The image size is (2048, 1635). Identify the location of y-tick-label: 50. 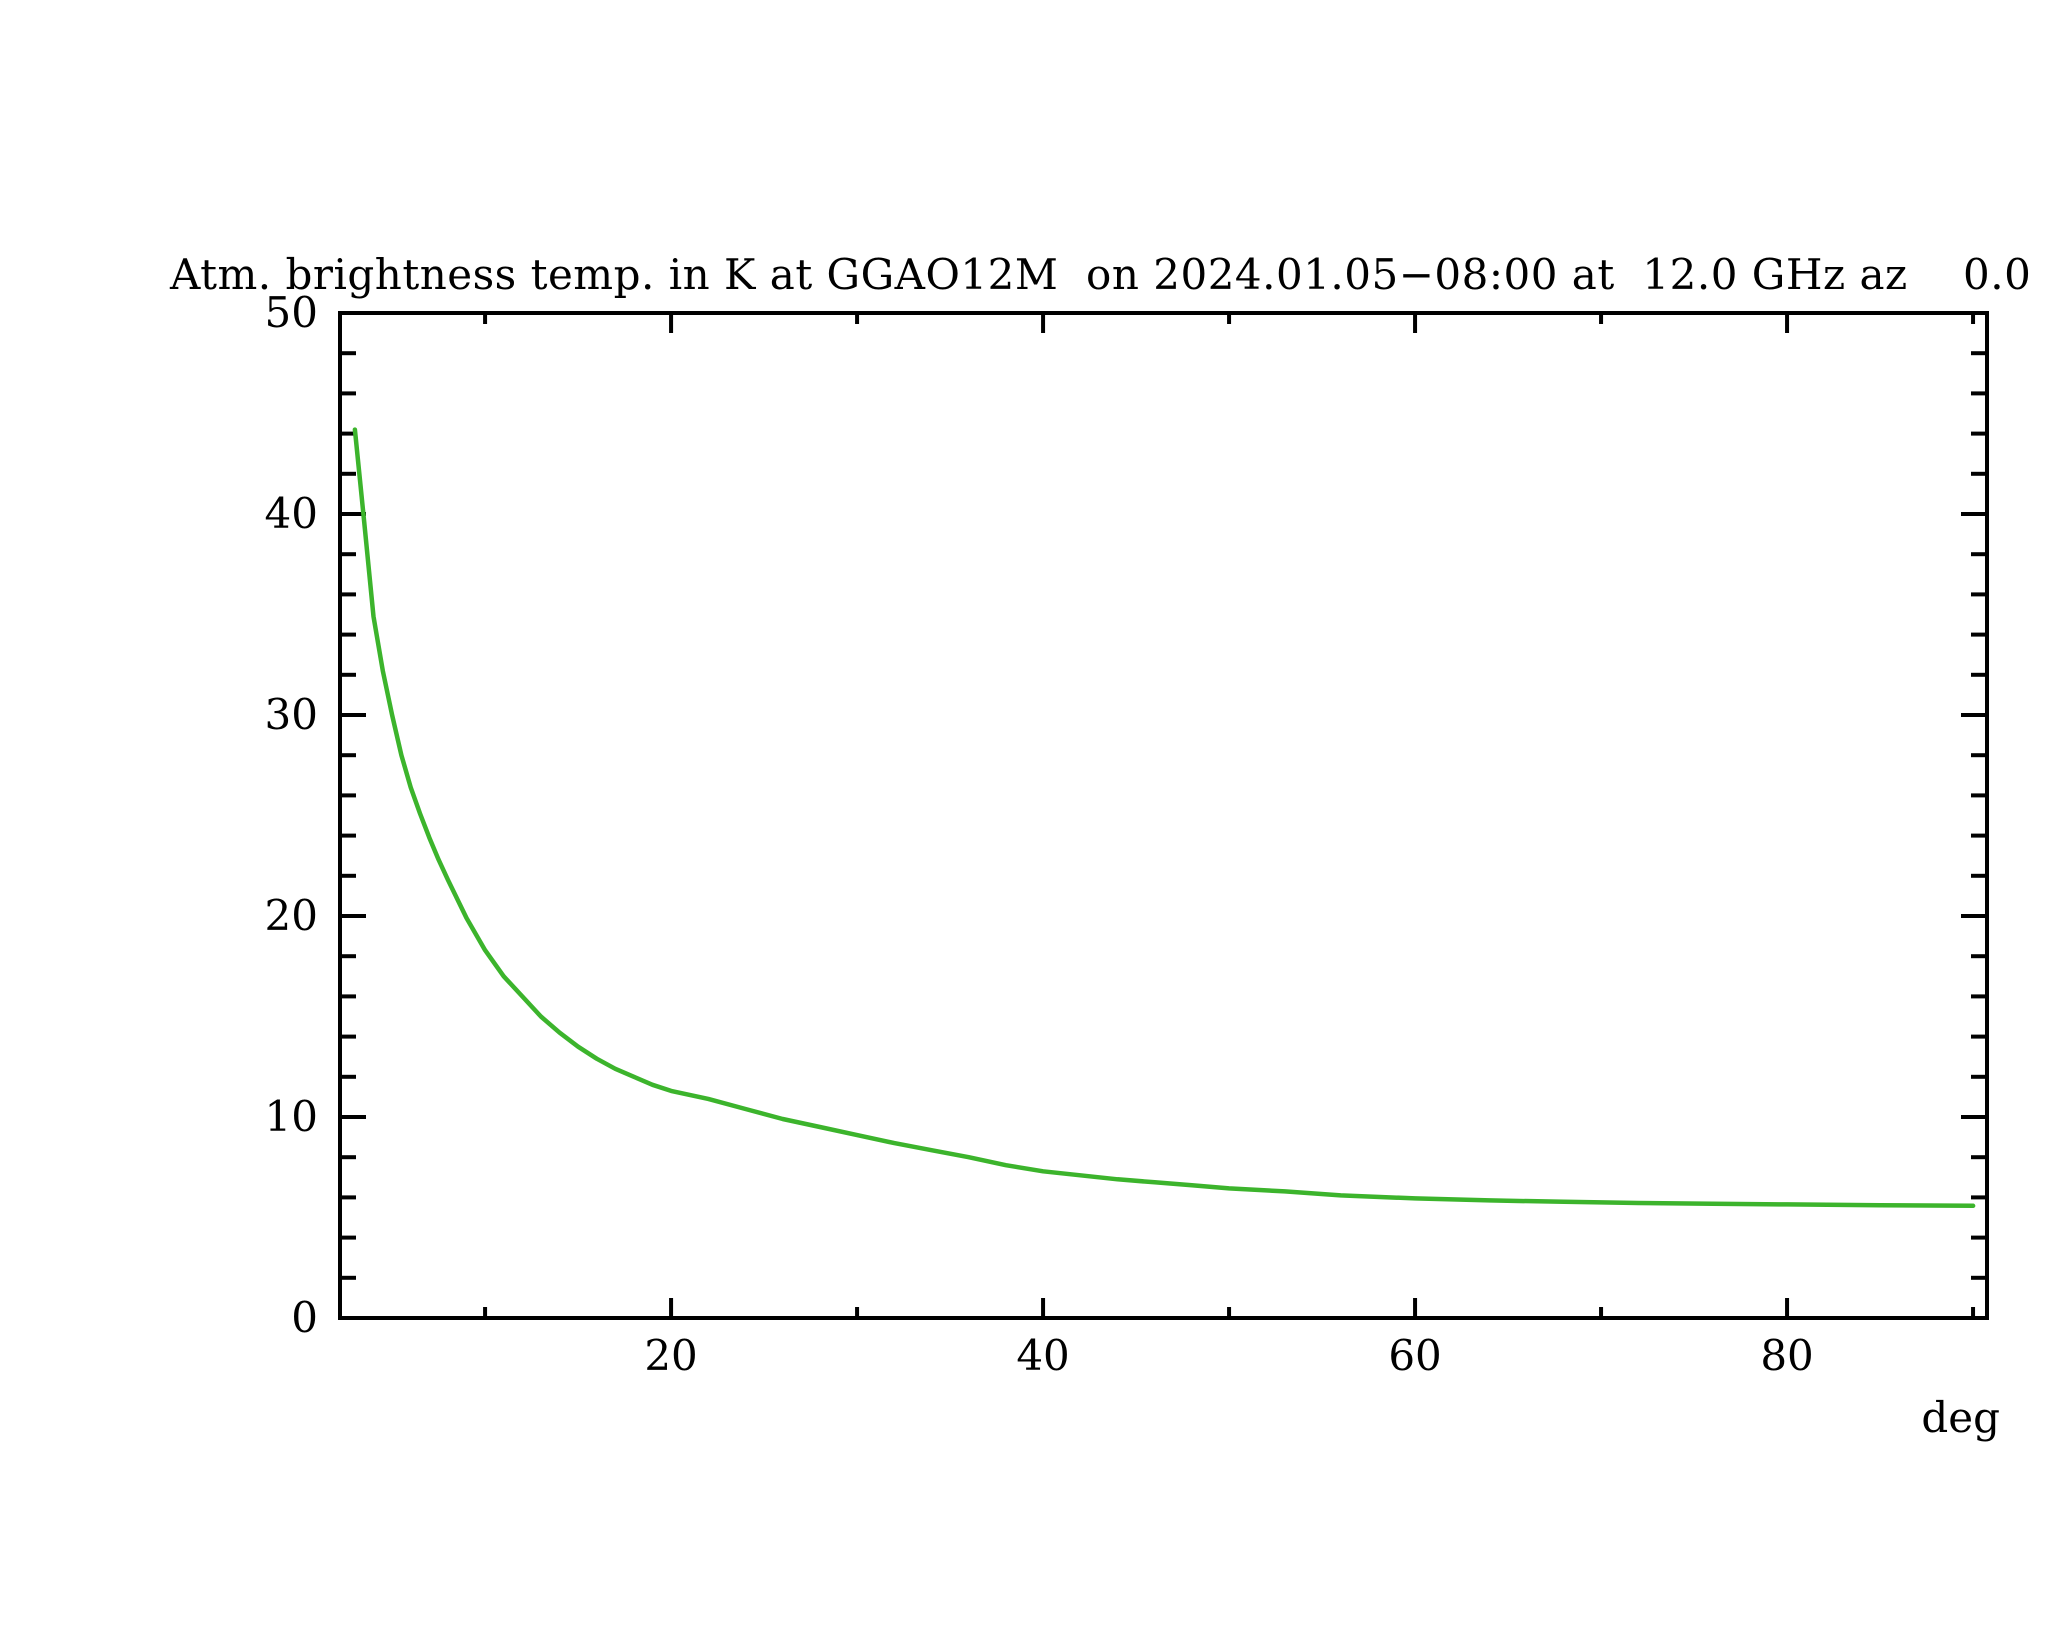
(291, 312).